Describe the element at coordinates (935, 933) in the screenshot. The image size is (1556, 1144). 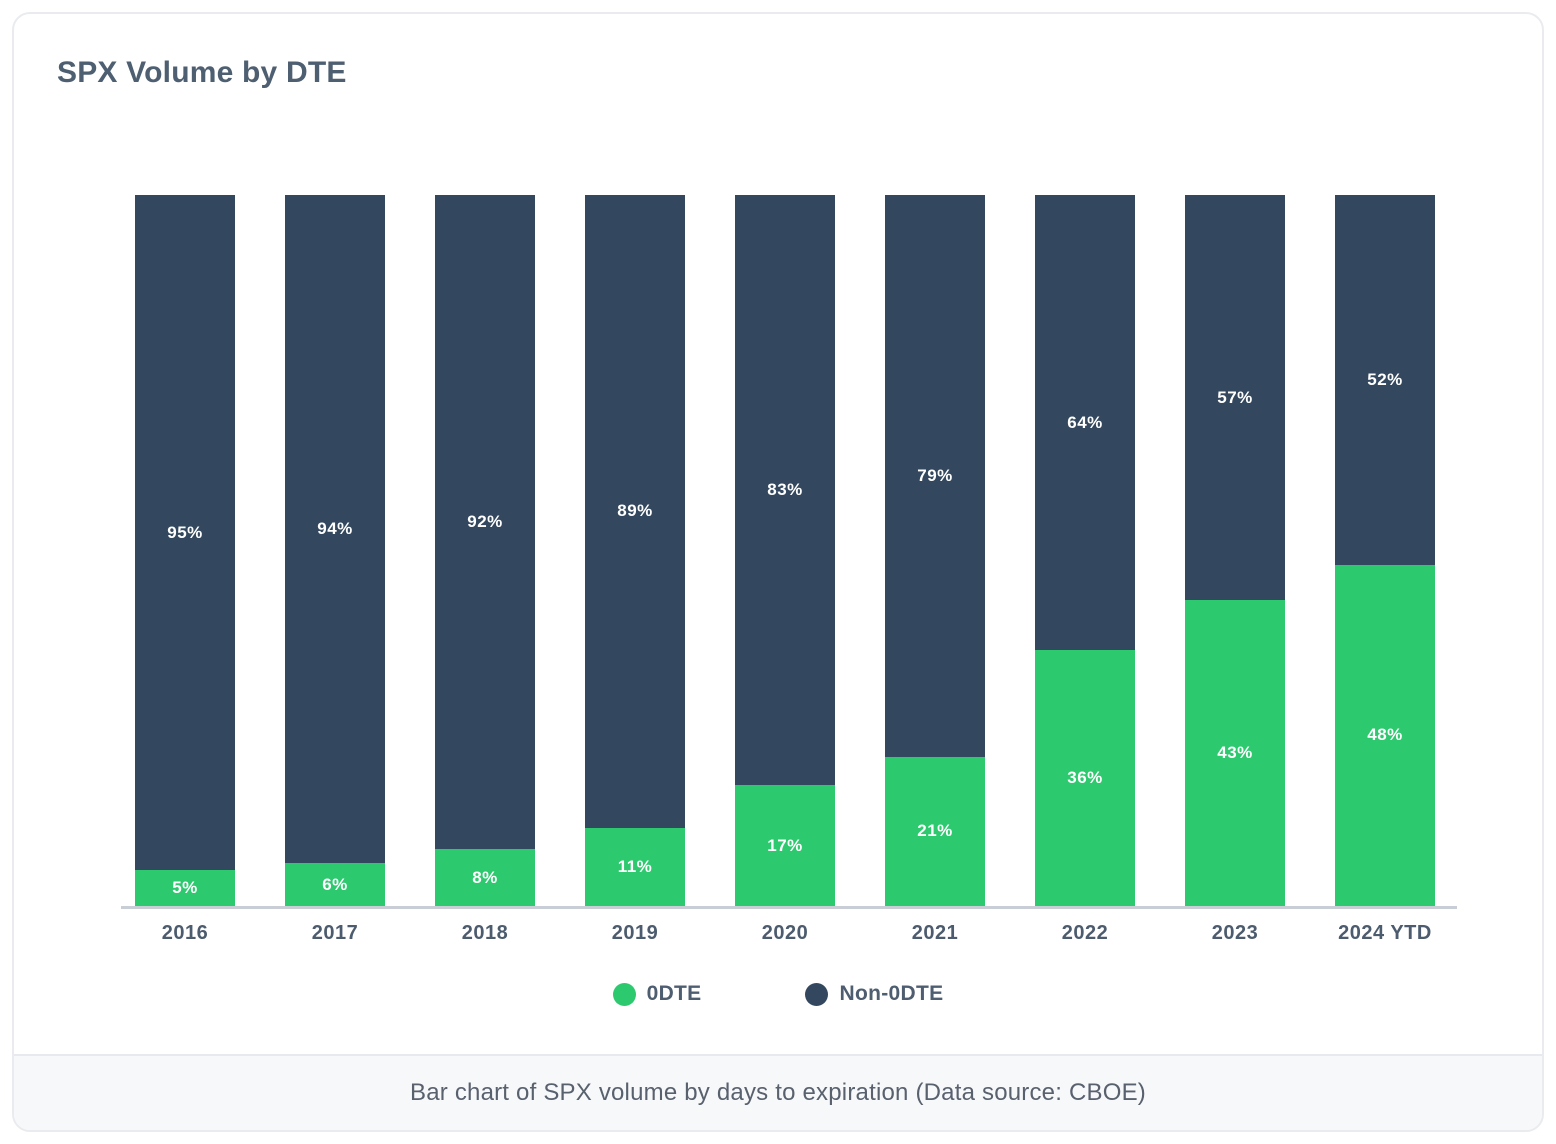
I see `x-axis-label-2021: 2021` at that location.